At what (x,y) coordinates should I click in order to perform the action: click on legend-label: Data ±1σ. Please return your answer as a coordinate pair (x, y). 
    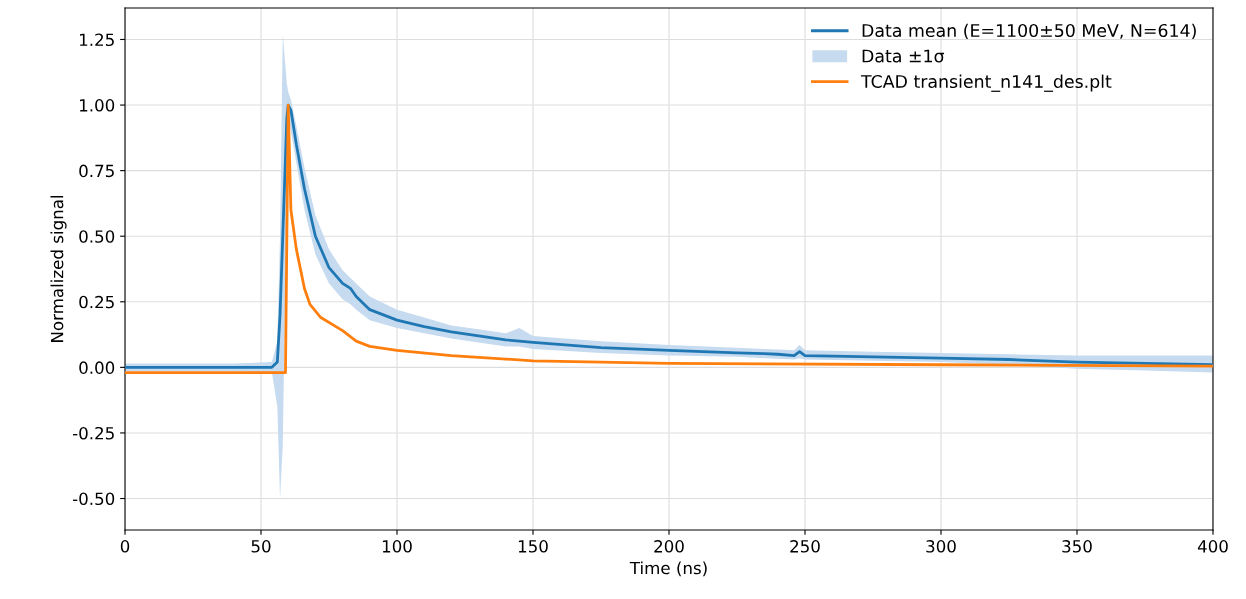
    Looking at the image, I should click on (903, 56).